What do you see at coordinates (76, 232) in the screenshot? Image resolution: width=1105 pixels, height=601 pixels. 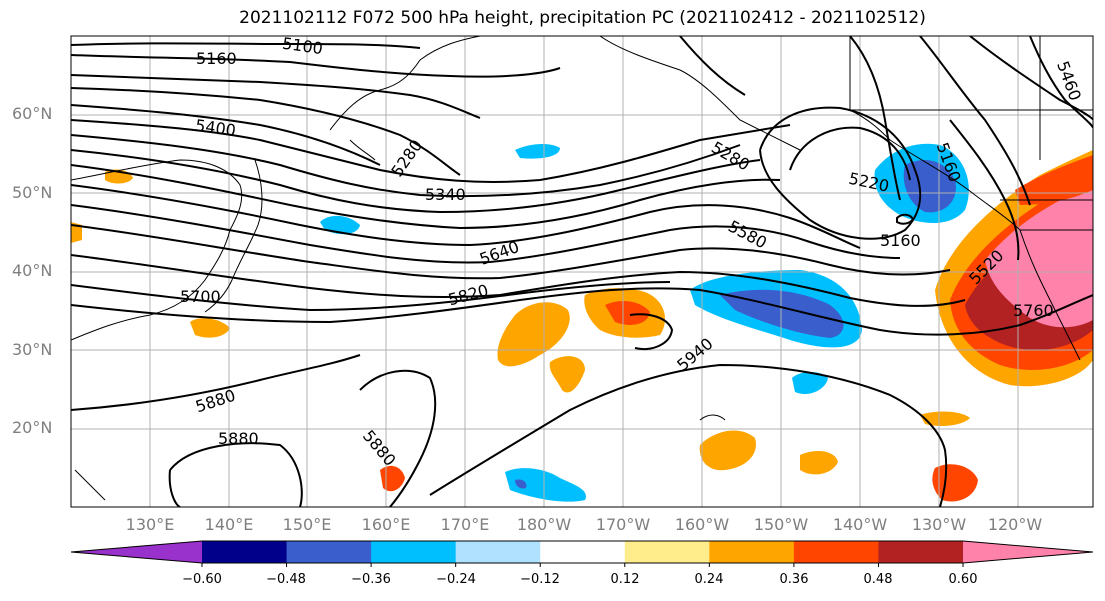 I see `precip-positive-j` at bounding box center [76, 232].